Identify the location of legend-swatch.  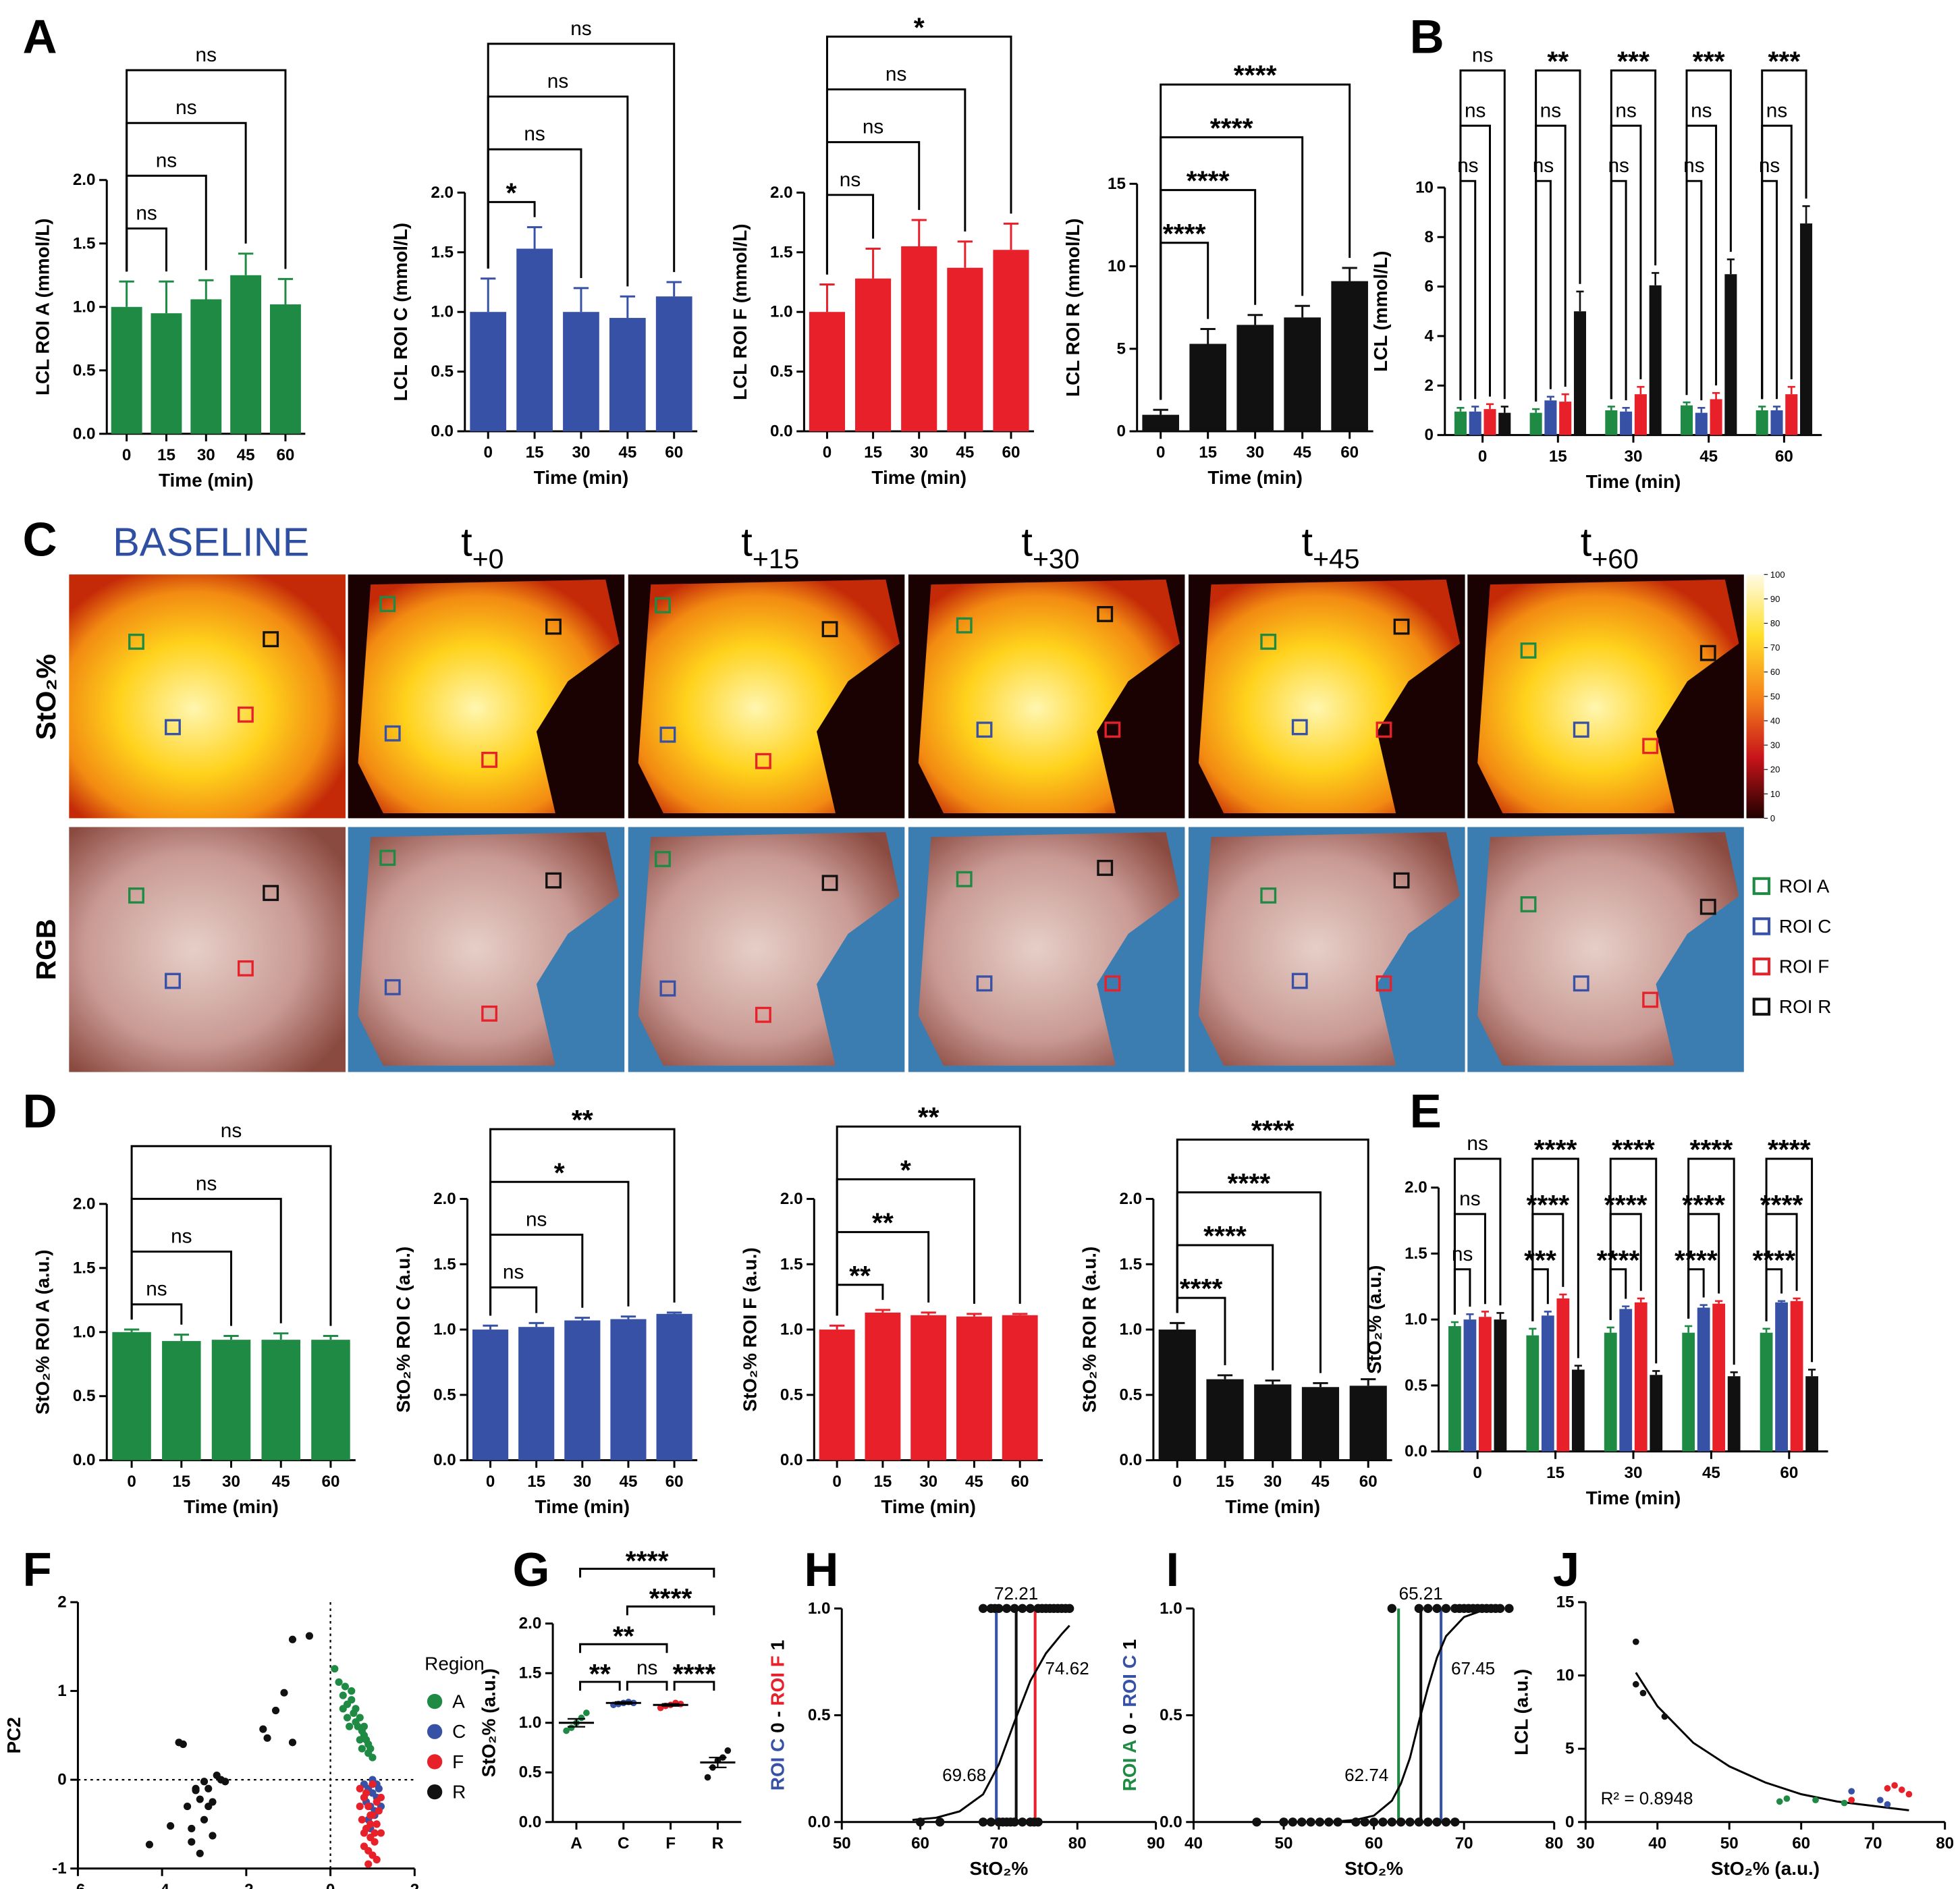
(435, 1762).